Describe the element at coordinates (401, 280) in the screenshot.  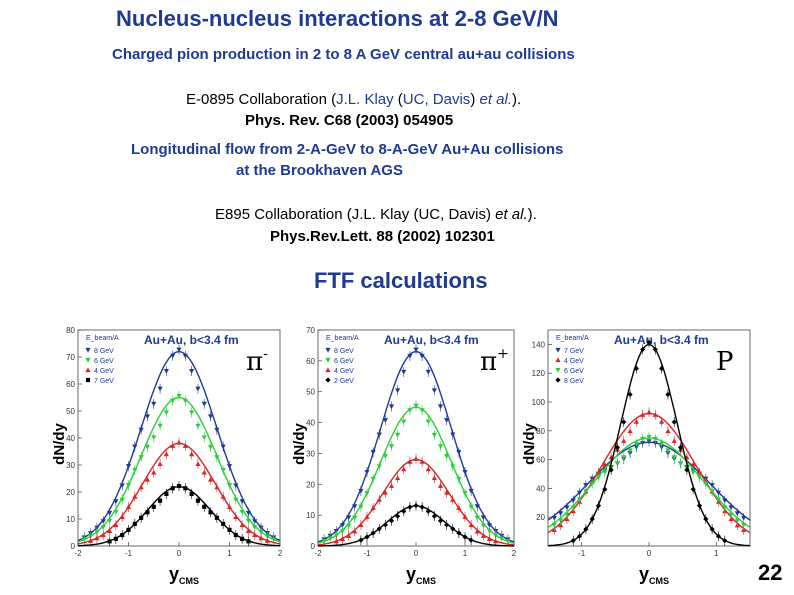
I see `ftf-heading: FTF calculations` at that location.